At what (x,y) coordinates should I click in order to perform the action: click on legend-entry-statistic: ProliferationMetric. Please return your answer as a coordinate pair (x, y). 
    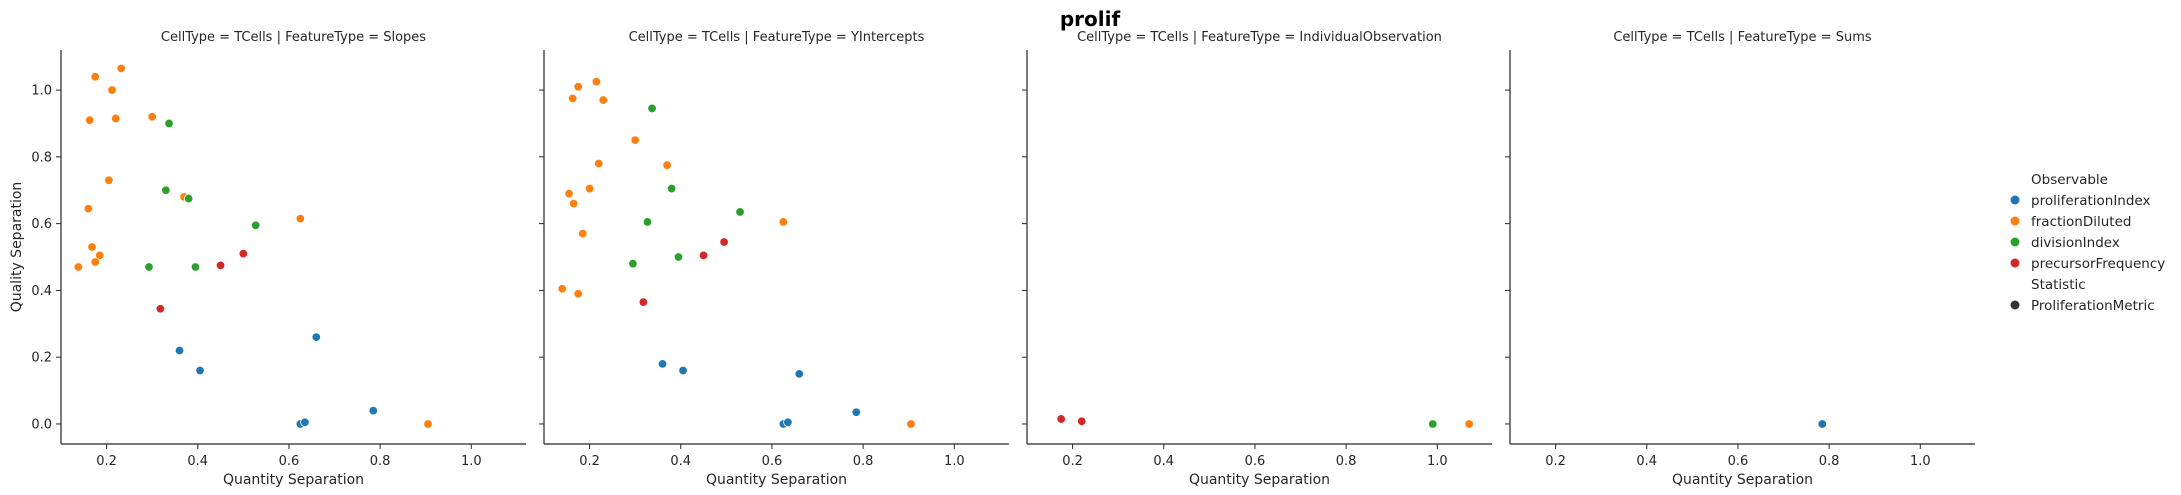
    Looking at the image, I should click on (2093, 306).